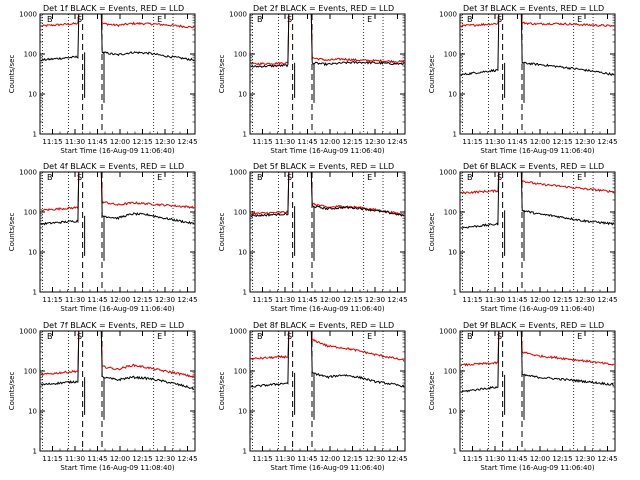 This screenshot has width=640, height=480. Describe the element at coordinates (499, 336) in the screenshot. I see `marker-s: S` at that location.